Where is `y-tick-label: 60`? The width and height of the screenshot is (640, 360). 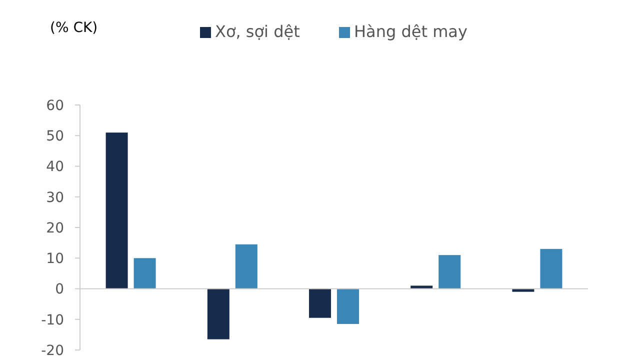 y-tick-label: 60 is located at coordinates (55, 106).